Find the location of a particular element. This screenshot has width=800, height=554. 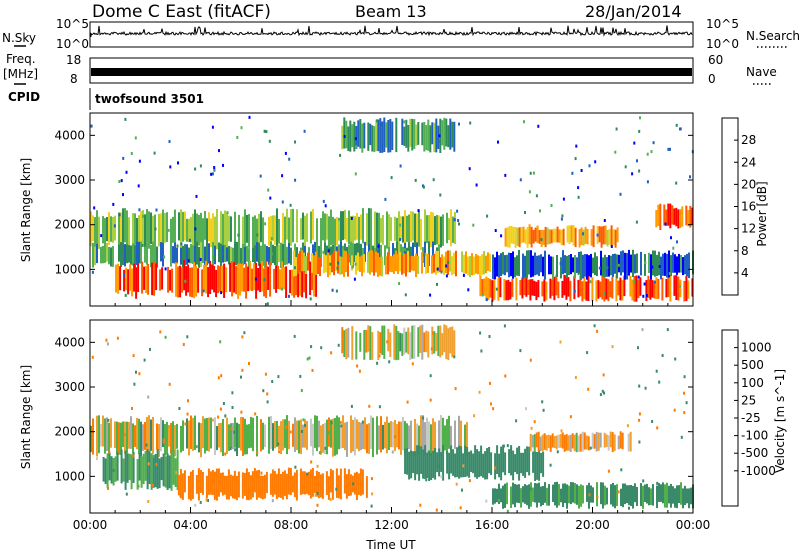

velocity-colorbar-tick-label: 100 is located at coordinates (752, 383).